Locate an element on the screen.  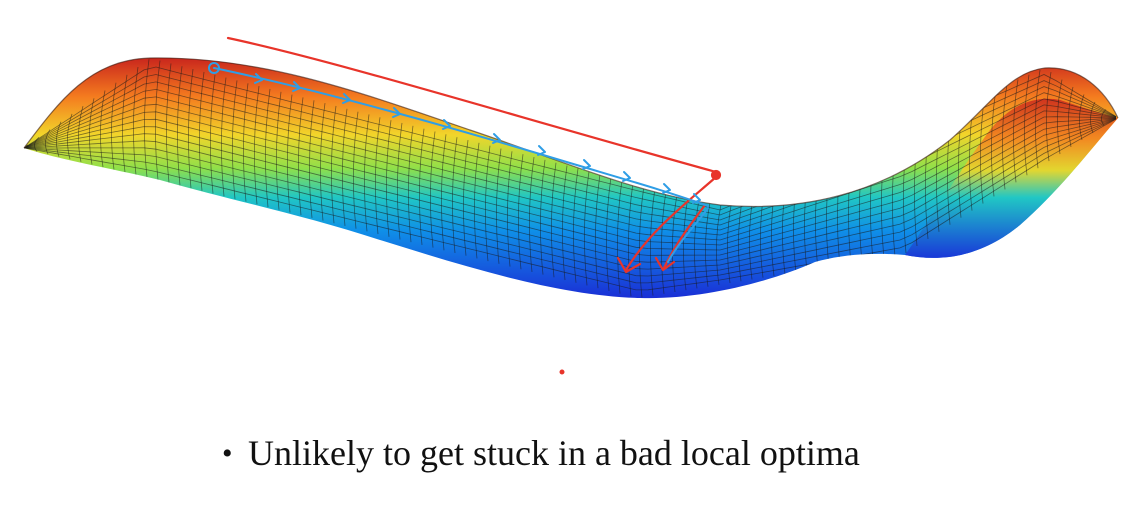
blue-start-point is located at coordinates (214, 68).